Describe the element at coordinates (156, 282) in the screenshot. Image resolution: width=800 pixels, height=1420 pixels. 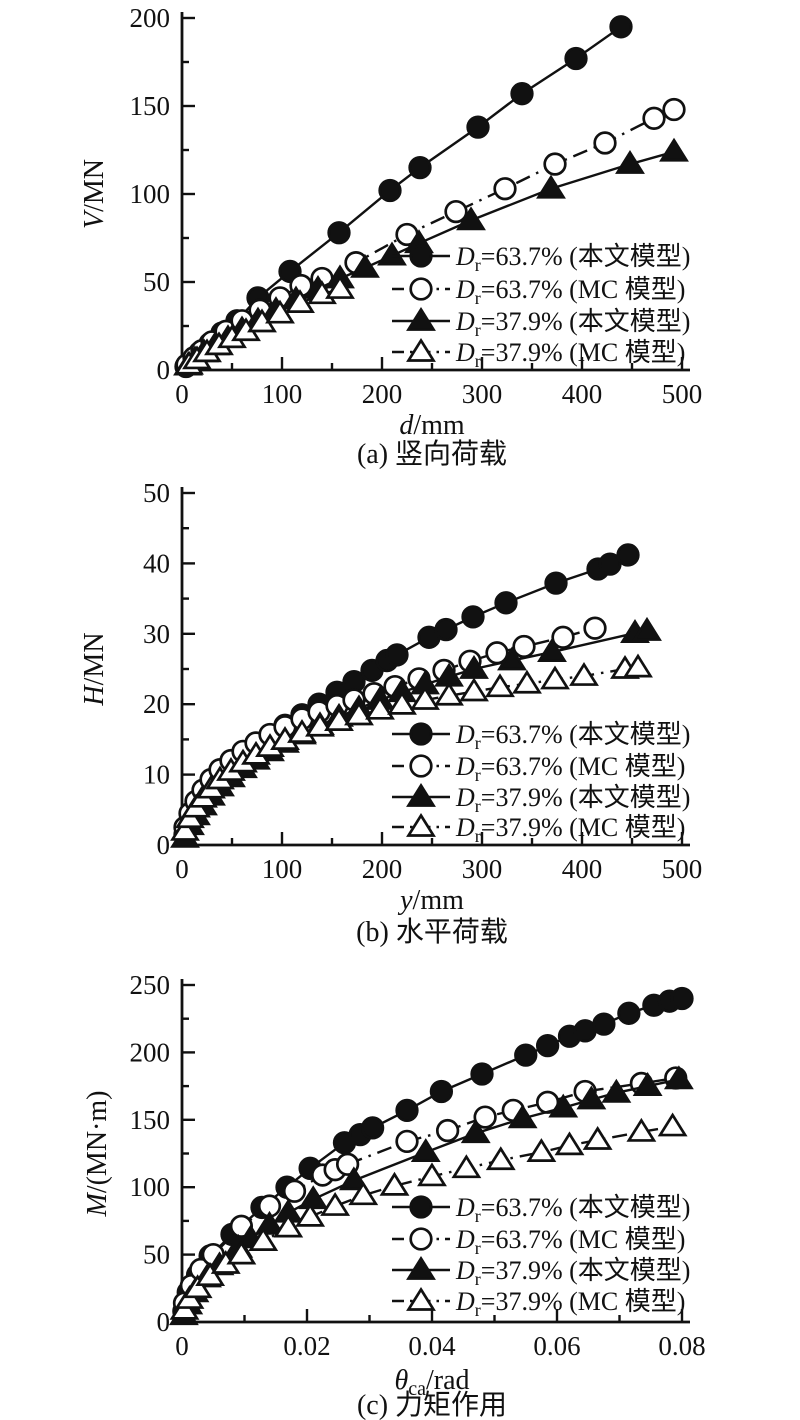
I see `y-tick-label: 50` at that location.